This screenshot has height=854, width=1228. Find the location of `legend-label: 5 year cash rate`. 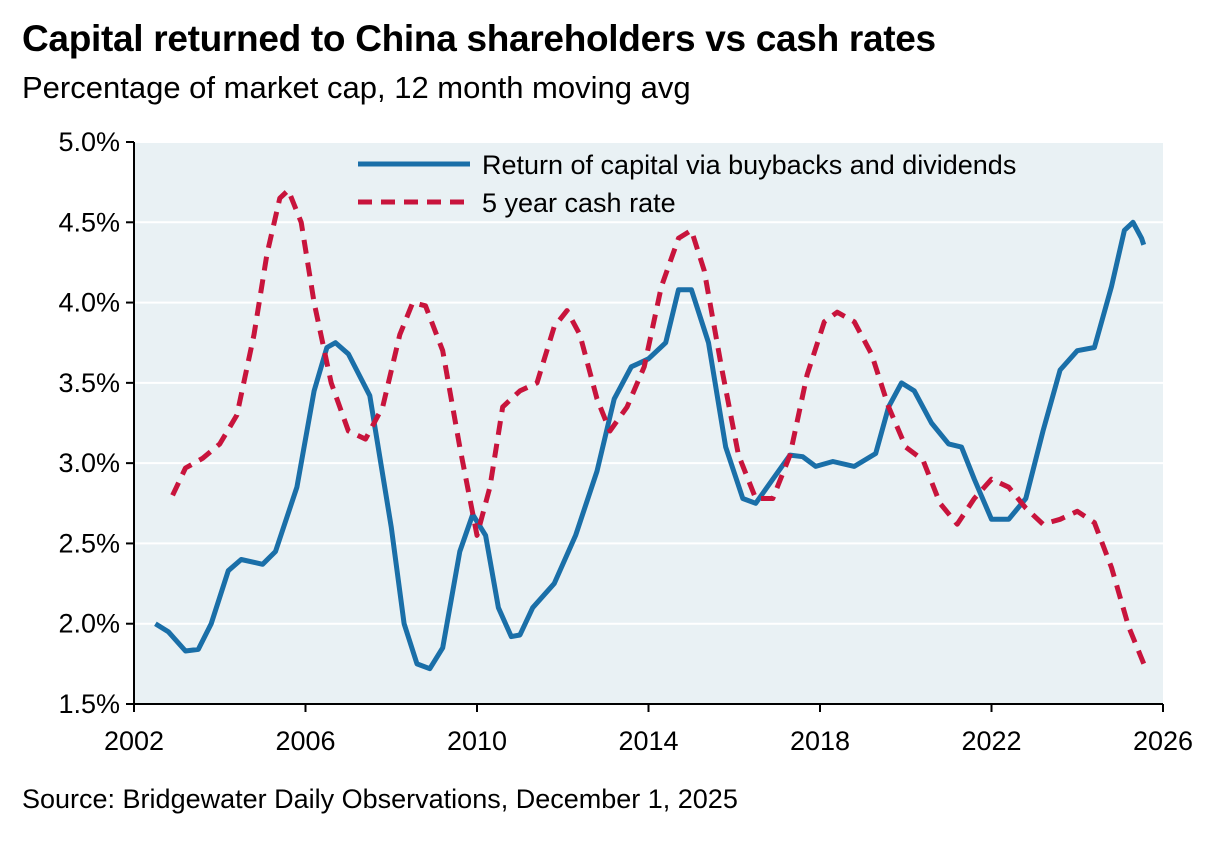

legend-label: 5 year cash rate is located at coordinates (579, 203).